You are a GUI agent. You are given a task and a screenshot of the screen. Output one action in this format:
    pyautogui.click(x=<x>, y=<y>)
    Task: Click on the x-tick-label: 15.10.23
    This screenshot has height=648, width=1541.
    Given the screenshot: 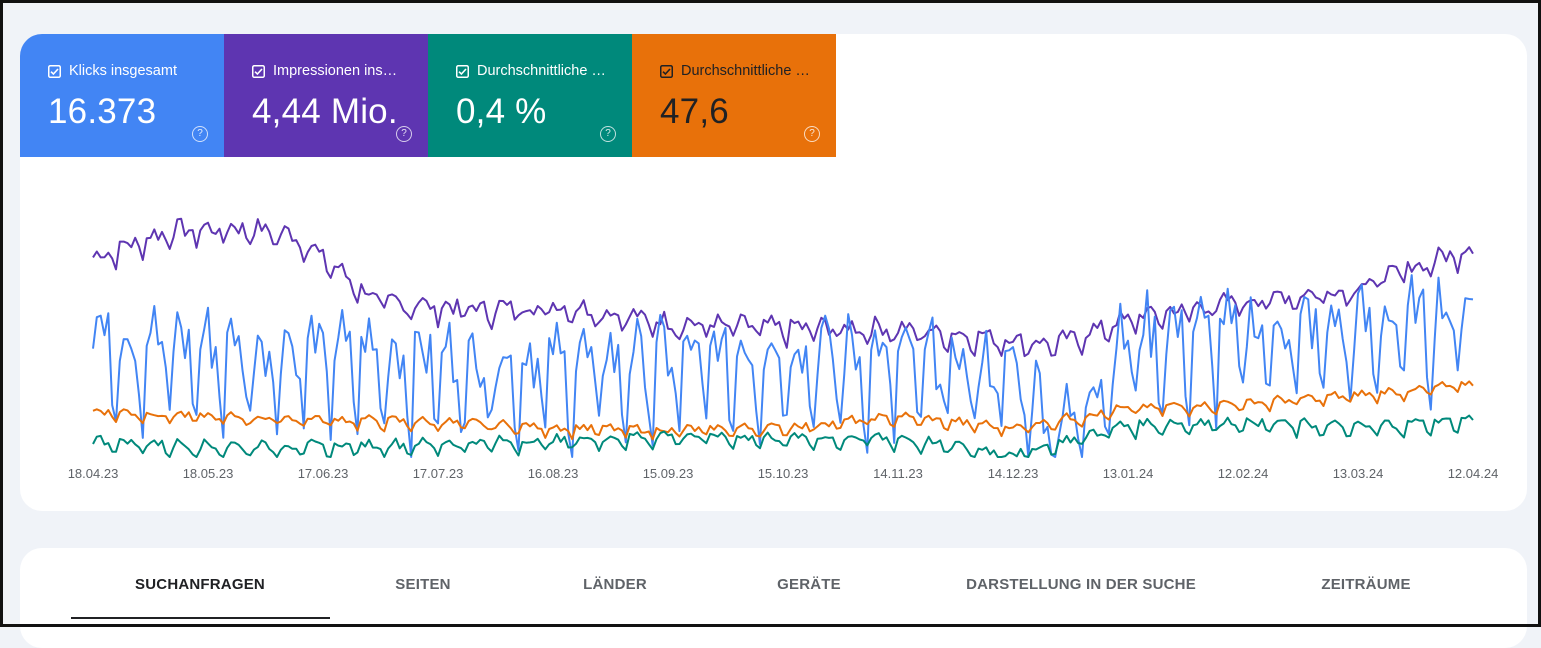 What is the action you would take?
    pyautogui.click(x=783, y=473)
    